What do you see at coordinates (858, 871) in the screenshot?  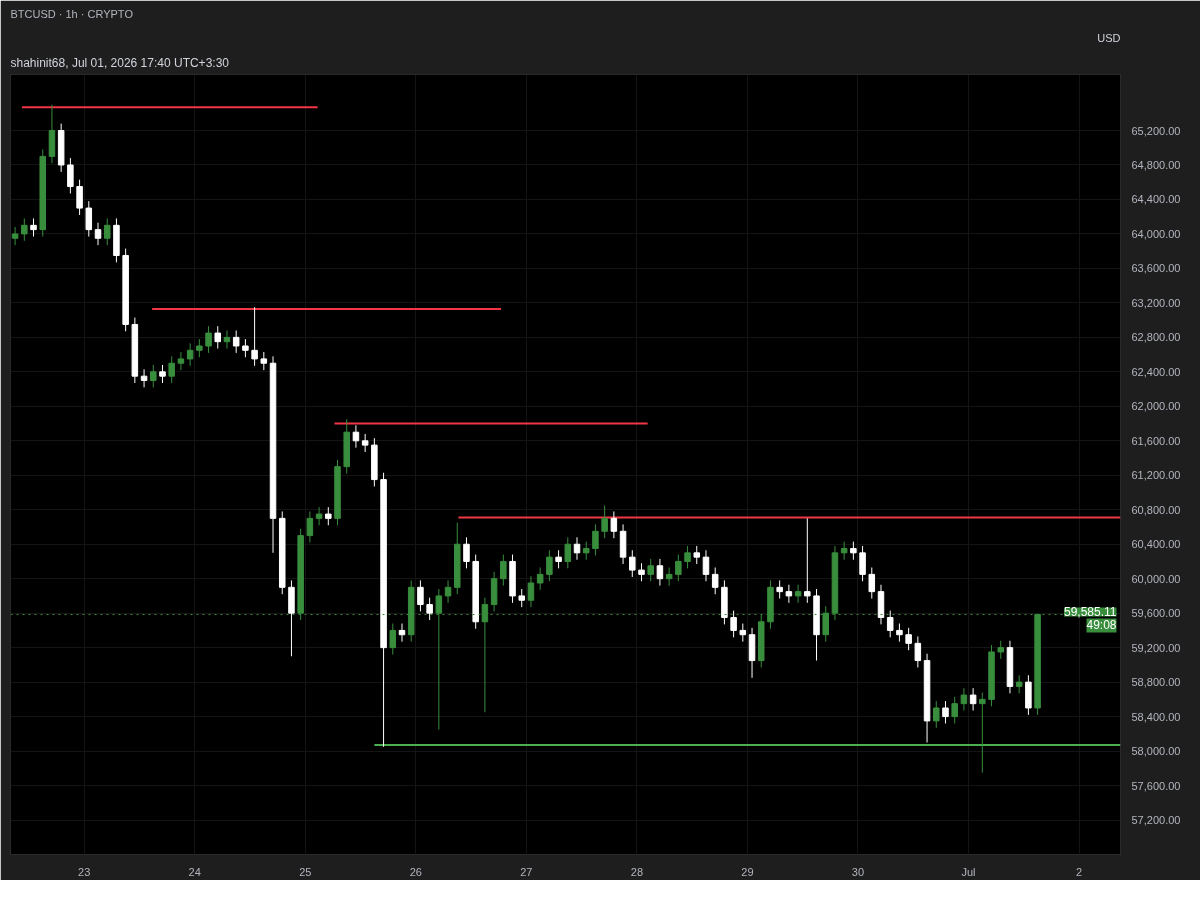 I see `x-tick-label: 30` at bounding box center [858, 871].